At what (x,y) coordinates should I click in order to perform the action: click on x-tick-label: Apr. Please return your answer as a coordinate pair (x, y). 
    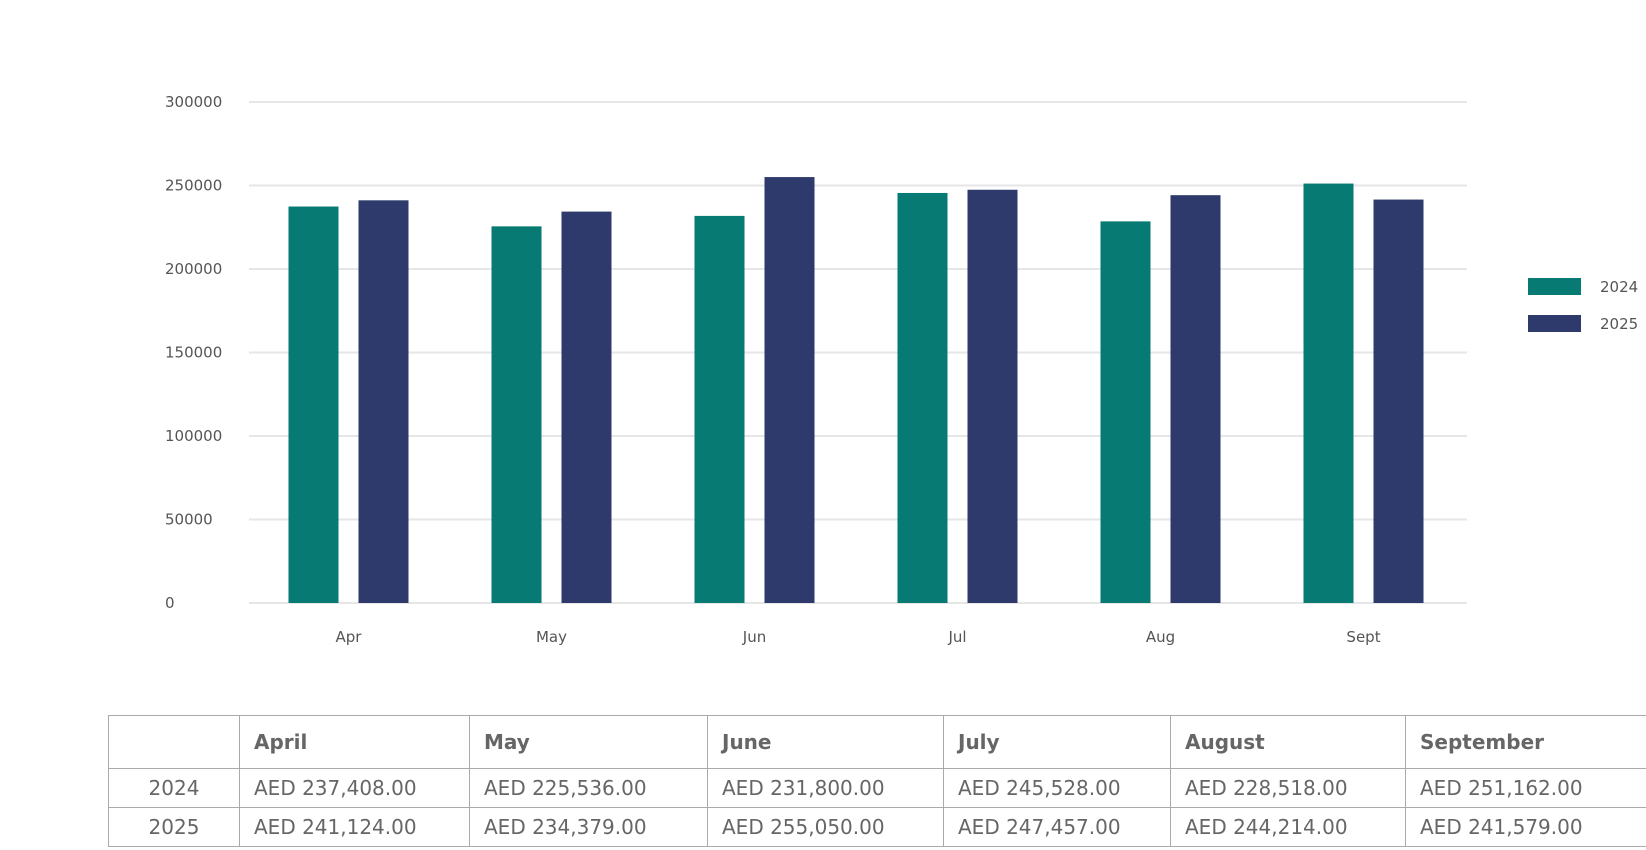
    Looking at the image, I should click on (349, 637).